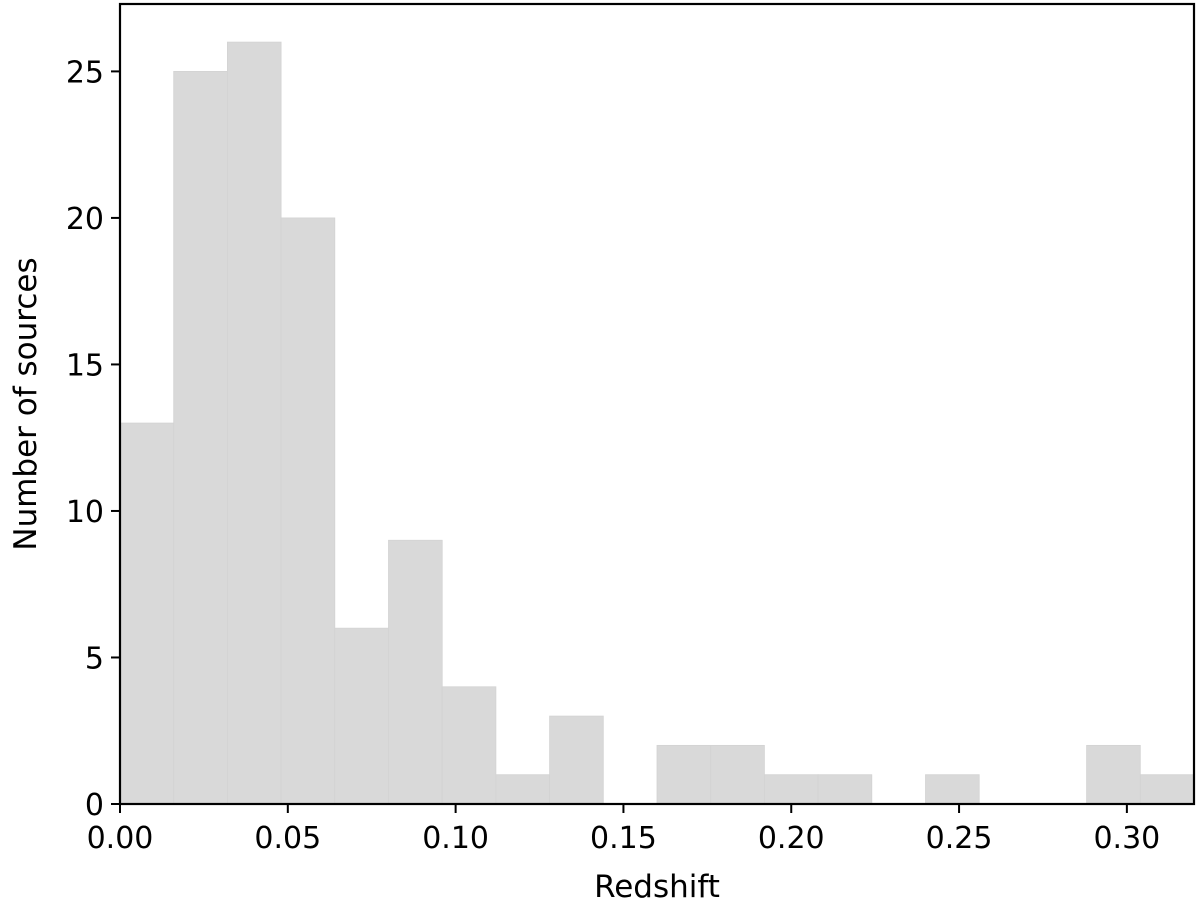 The height and width of the screenshot is (906, 1200). Describe the element at coordinates (85, 219) in the screenshot. I see `y-tick-label: 20` at that location.